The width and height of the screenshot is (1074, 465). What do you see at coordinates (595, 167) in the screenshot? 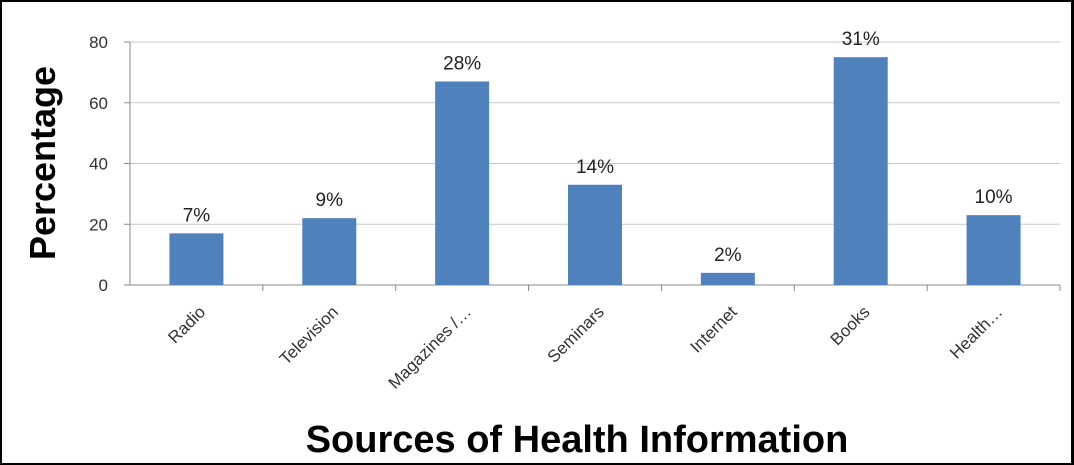
I see `data-label: 14%` at bounding box center [595, 167].